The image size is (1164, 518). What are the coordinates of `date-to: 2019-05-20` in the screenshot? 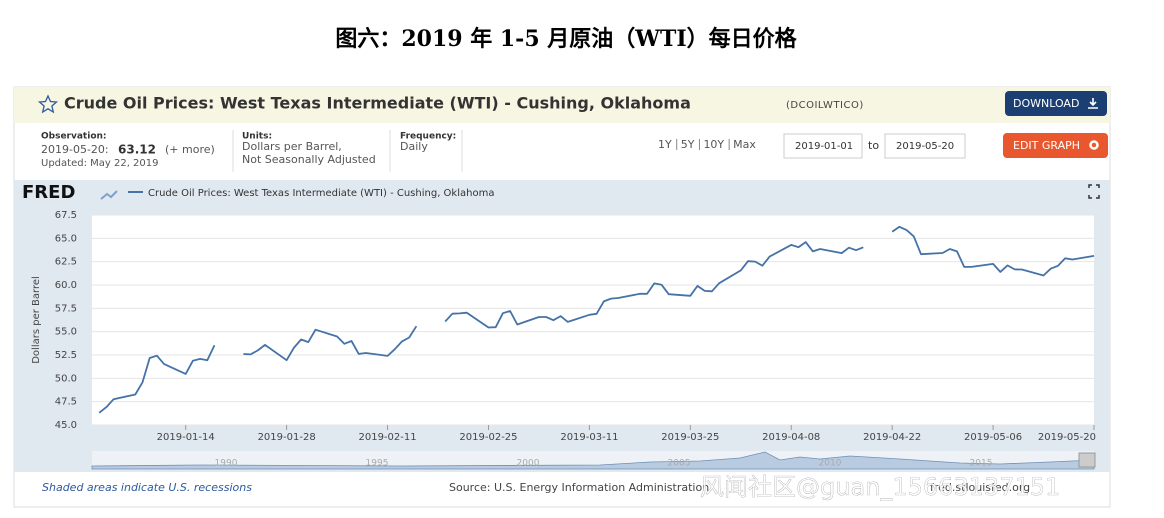 It's located at (925, 146).